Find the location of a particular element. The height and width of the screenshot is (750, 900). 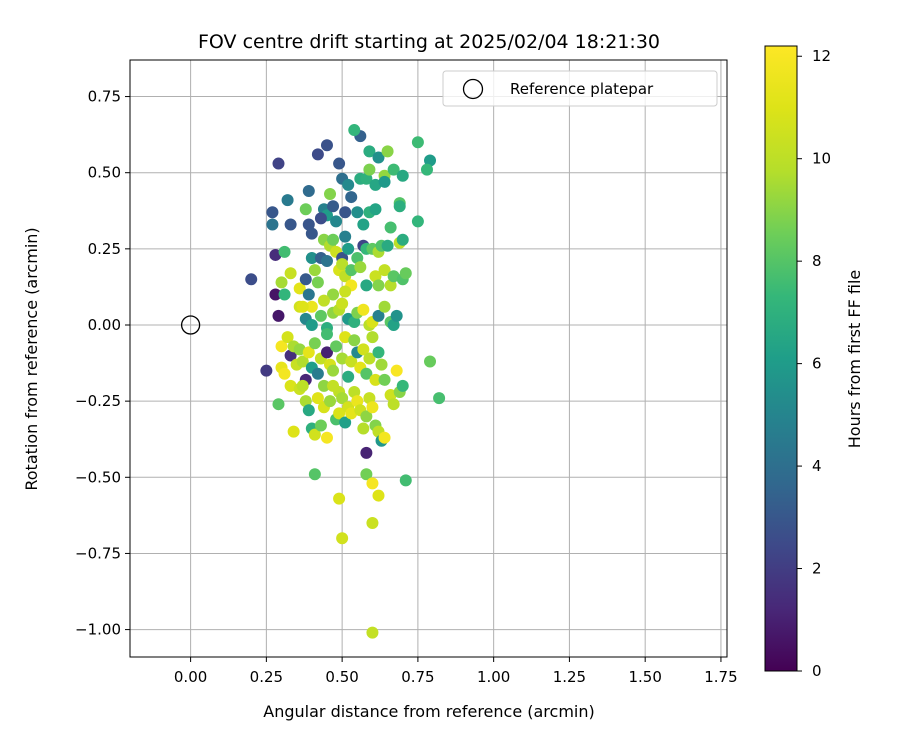

x-tick-label: 0.00 is located at coordinates (190, 677).